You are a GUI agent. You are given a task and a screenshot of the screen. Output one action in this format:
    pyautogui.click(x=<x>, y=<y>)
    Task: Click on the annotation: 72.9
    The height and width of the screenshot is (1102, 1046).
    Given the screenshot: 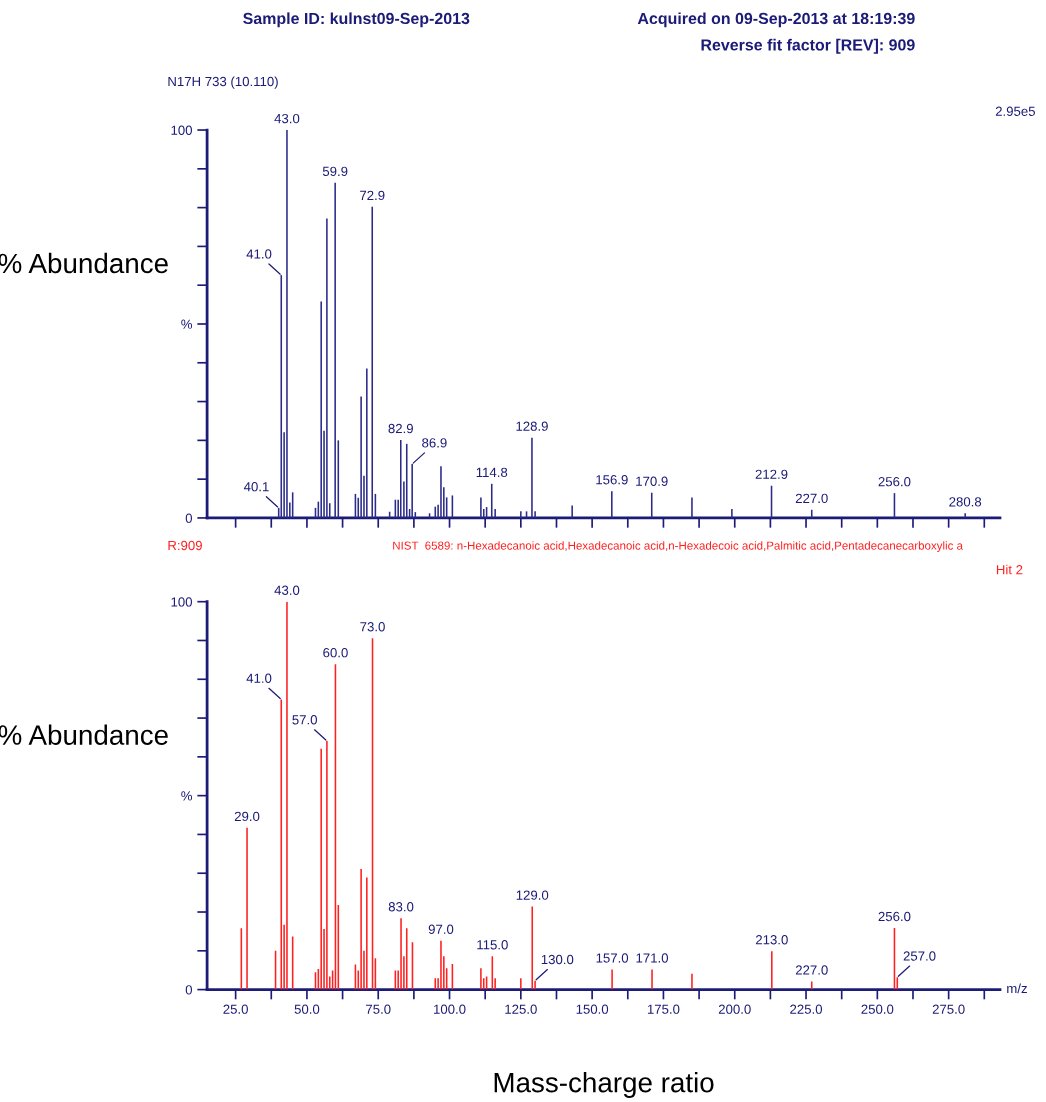 What is the action you would take?
    pyautogui.click(x=372, y=195)
    